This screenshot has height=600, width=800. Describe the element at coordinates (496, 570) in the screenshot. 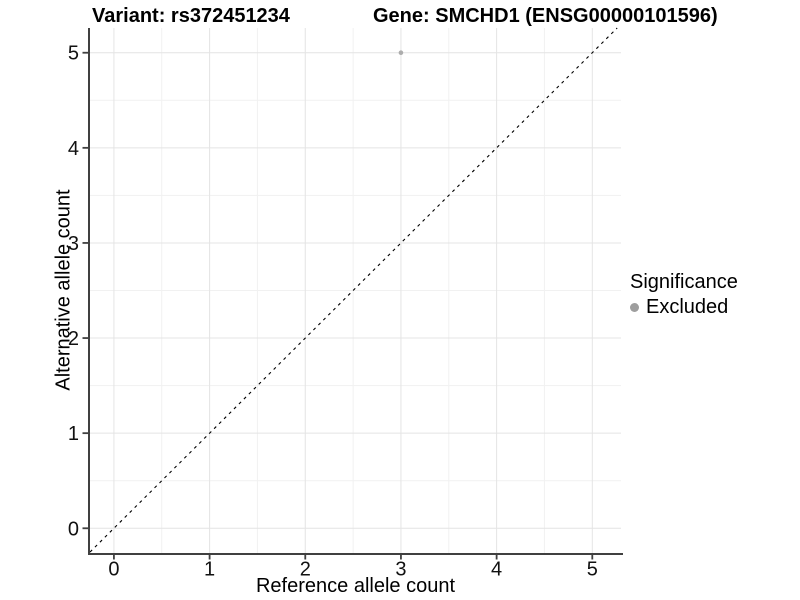

I see `x-tick-label: 4` at that location.